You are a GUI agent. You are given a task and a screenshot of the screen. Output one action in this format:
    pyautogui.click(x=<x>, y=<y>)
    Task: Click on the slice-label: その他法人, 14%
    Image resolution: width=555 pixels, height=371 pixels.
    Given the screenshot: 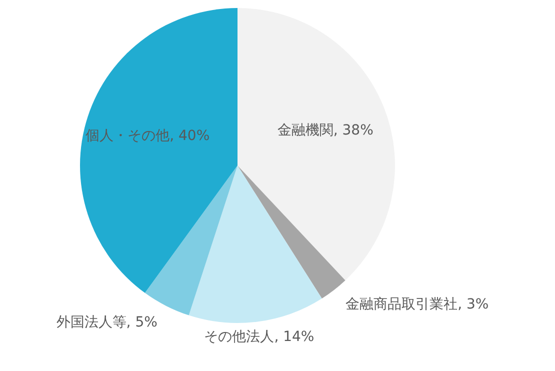 What is the action you would take?
    pyautogui.click(x=259, y=337)
    